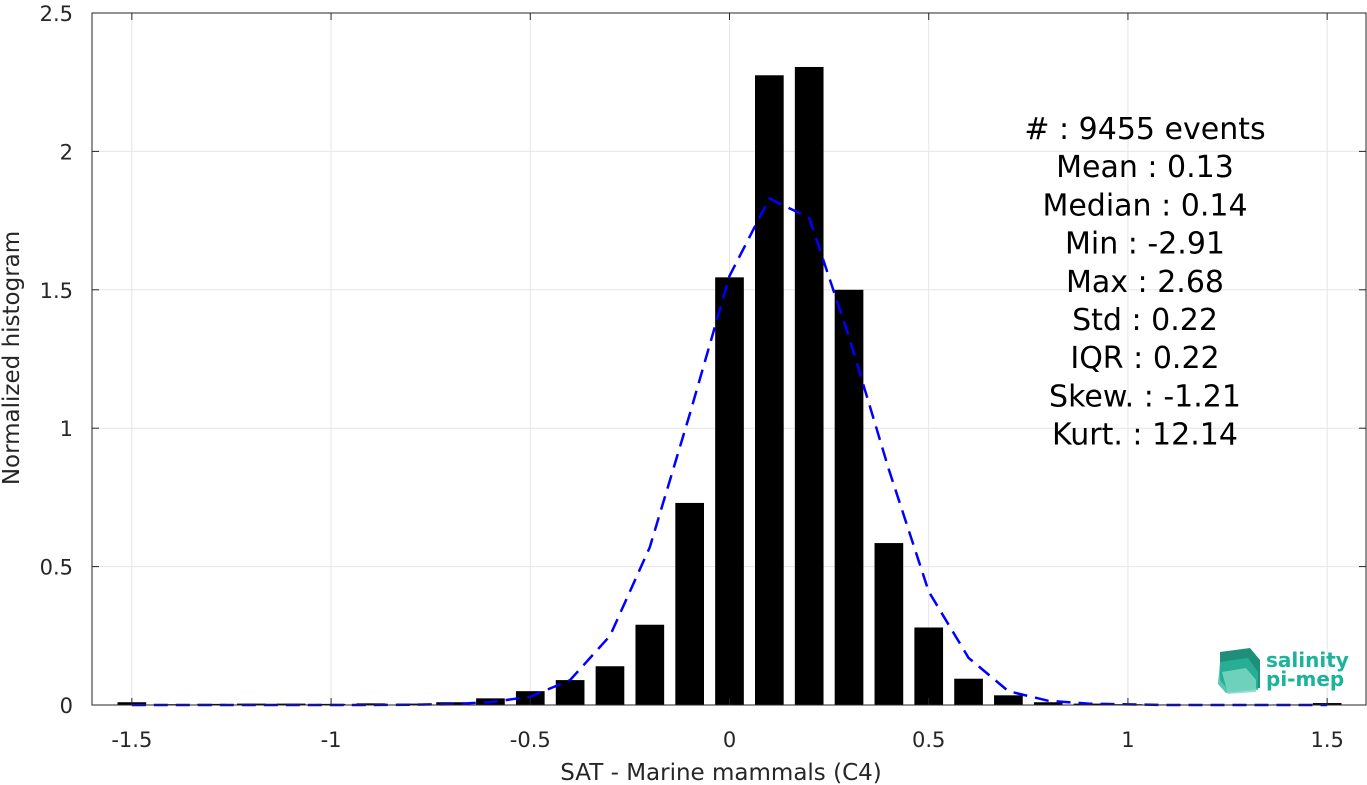 The image size is (1367, 785). What do you see at coordinates (66, 152) in the screenshot?
I see `y-tick-label: 2` at bounding box center [66, 152].